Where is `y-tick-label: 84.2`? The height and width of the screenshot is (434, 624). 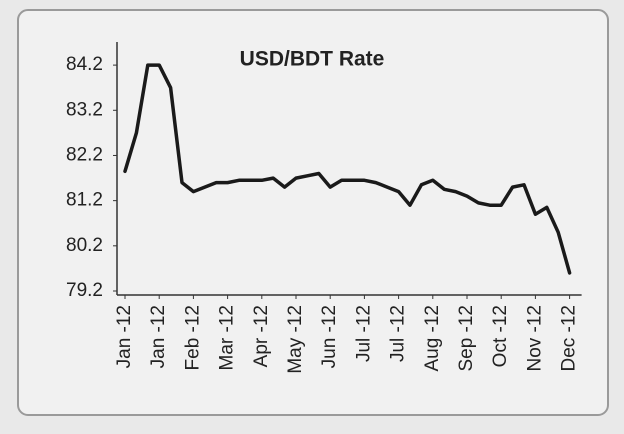 y-tick-label: 84.2 is located at coordinates (84, 64).